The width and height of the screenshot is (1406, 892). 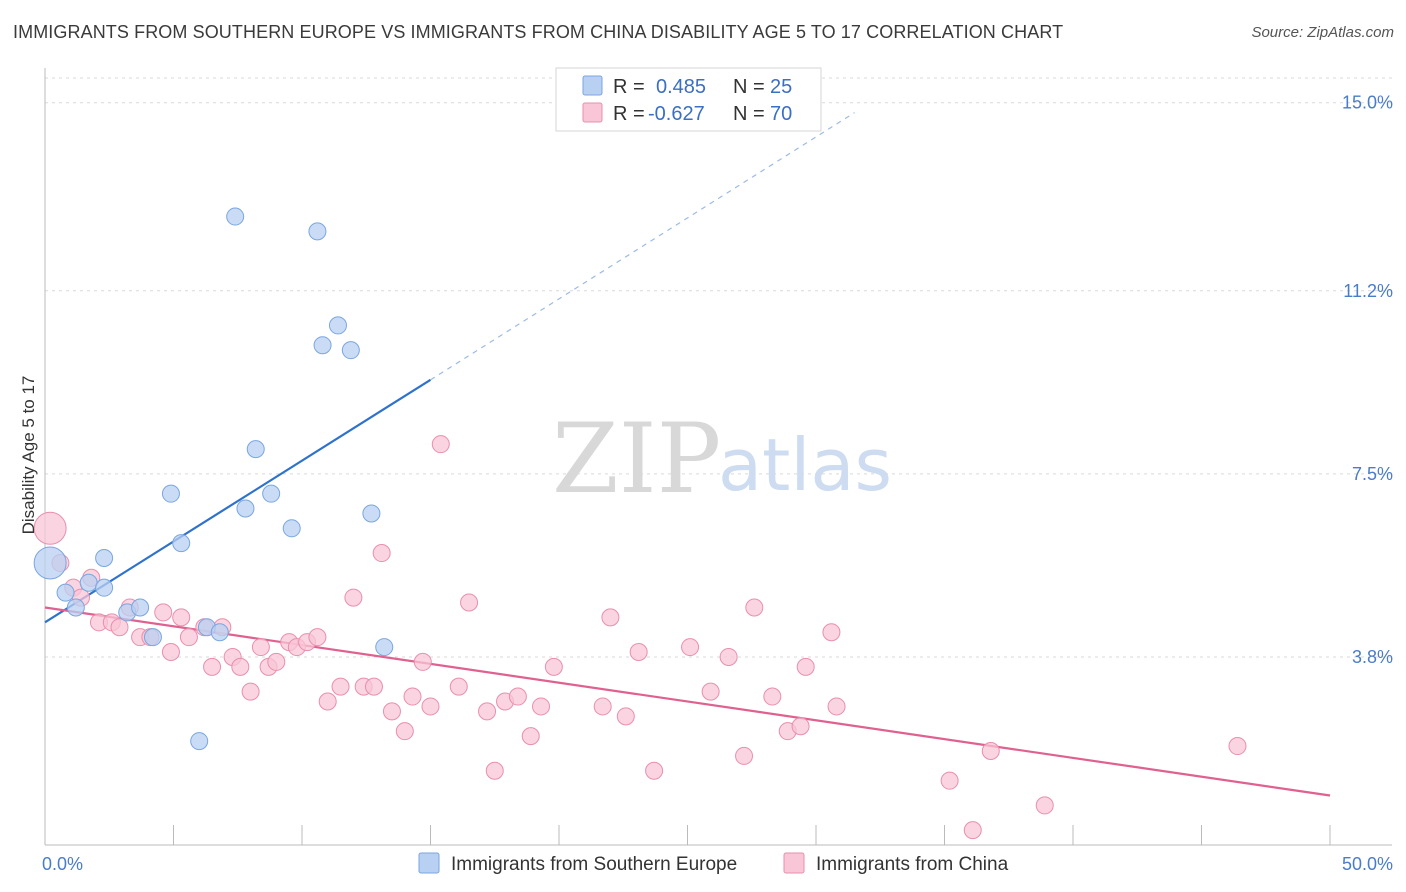 What do you see at coordinates (781, 114) in the screenshot?
I see `legend-n-value-1: 70` at bounding box center [781, 114].